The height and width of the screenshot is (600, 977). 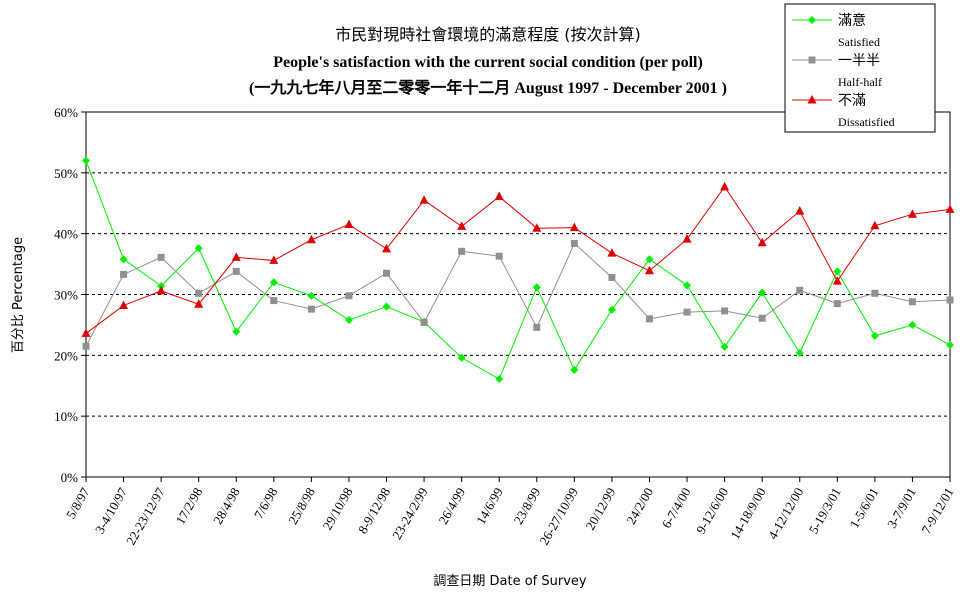 What do you see at coordinates (527, 506) in the screenshot?
I see `x-tick-label: 23/8/99` at bounding box center [527, 506].